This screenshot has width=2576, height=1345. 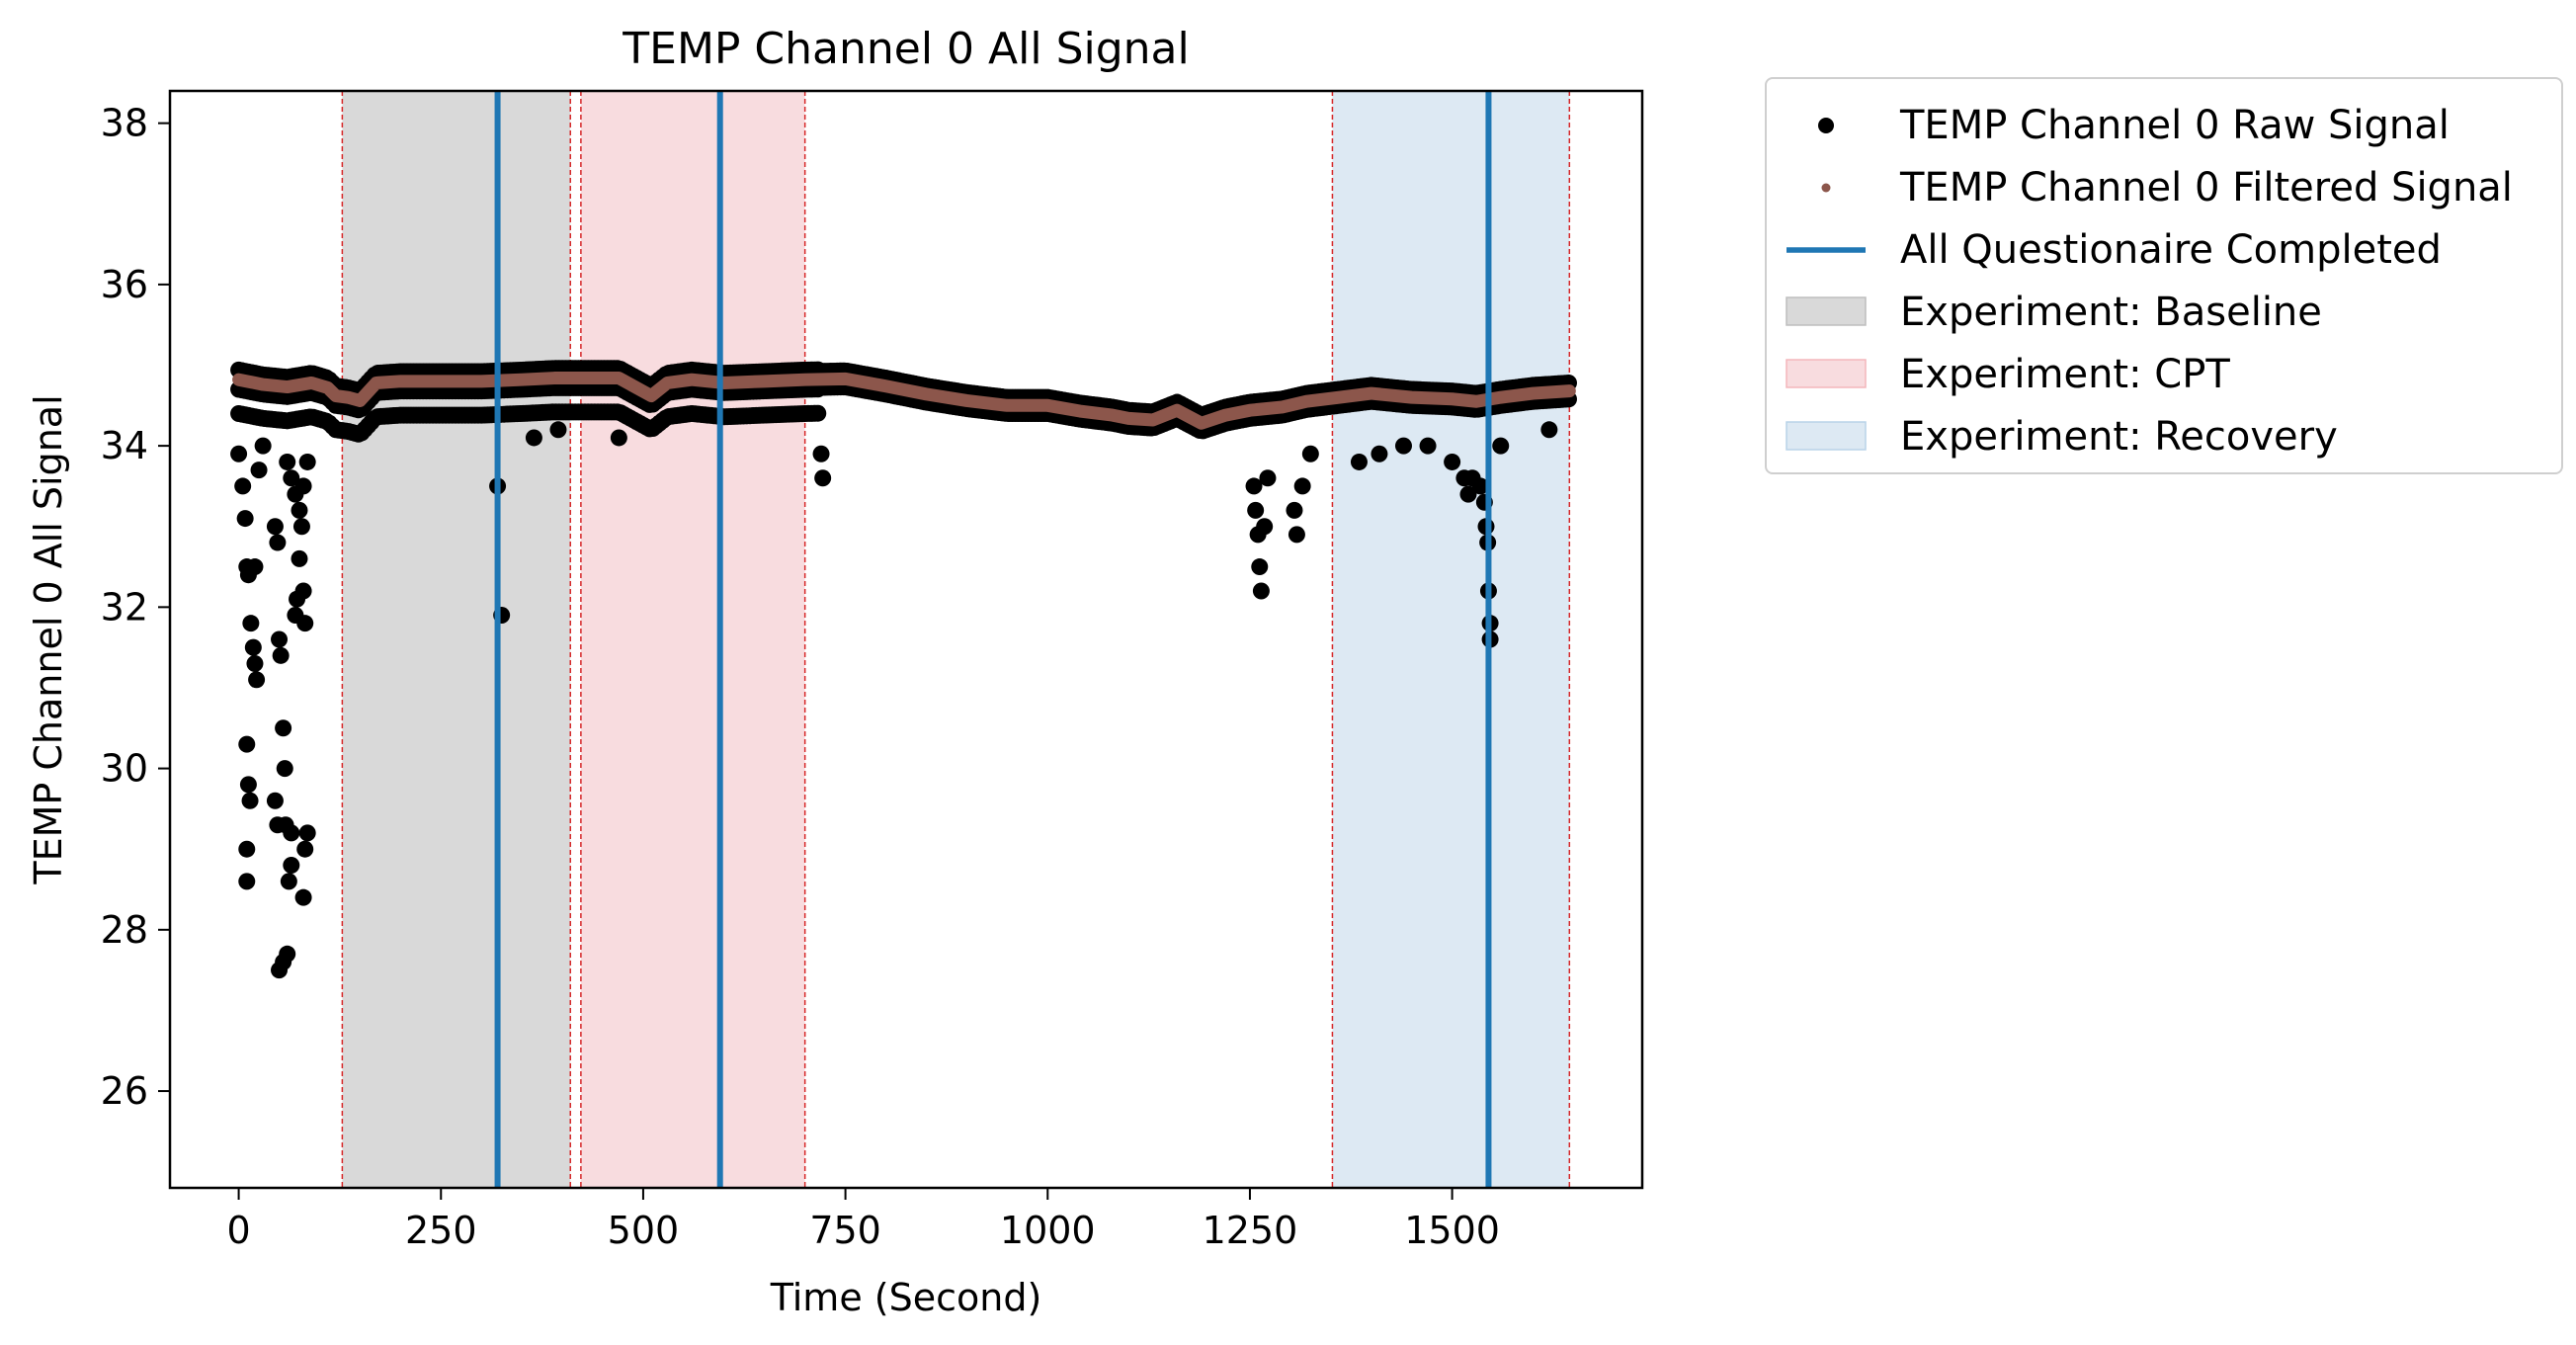 I want to click on legend-item-cpt: Experiment: CPT, so click(x=2162, y=374).